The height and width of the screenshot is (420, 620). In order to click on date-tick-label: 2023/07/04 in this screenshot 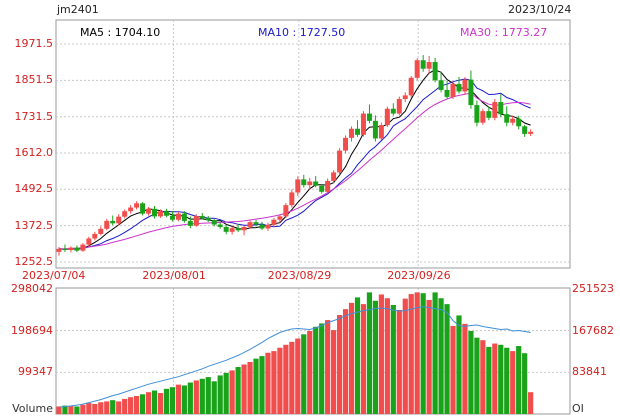, I will do `click(54, 275)`.